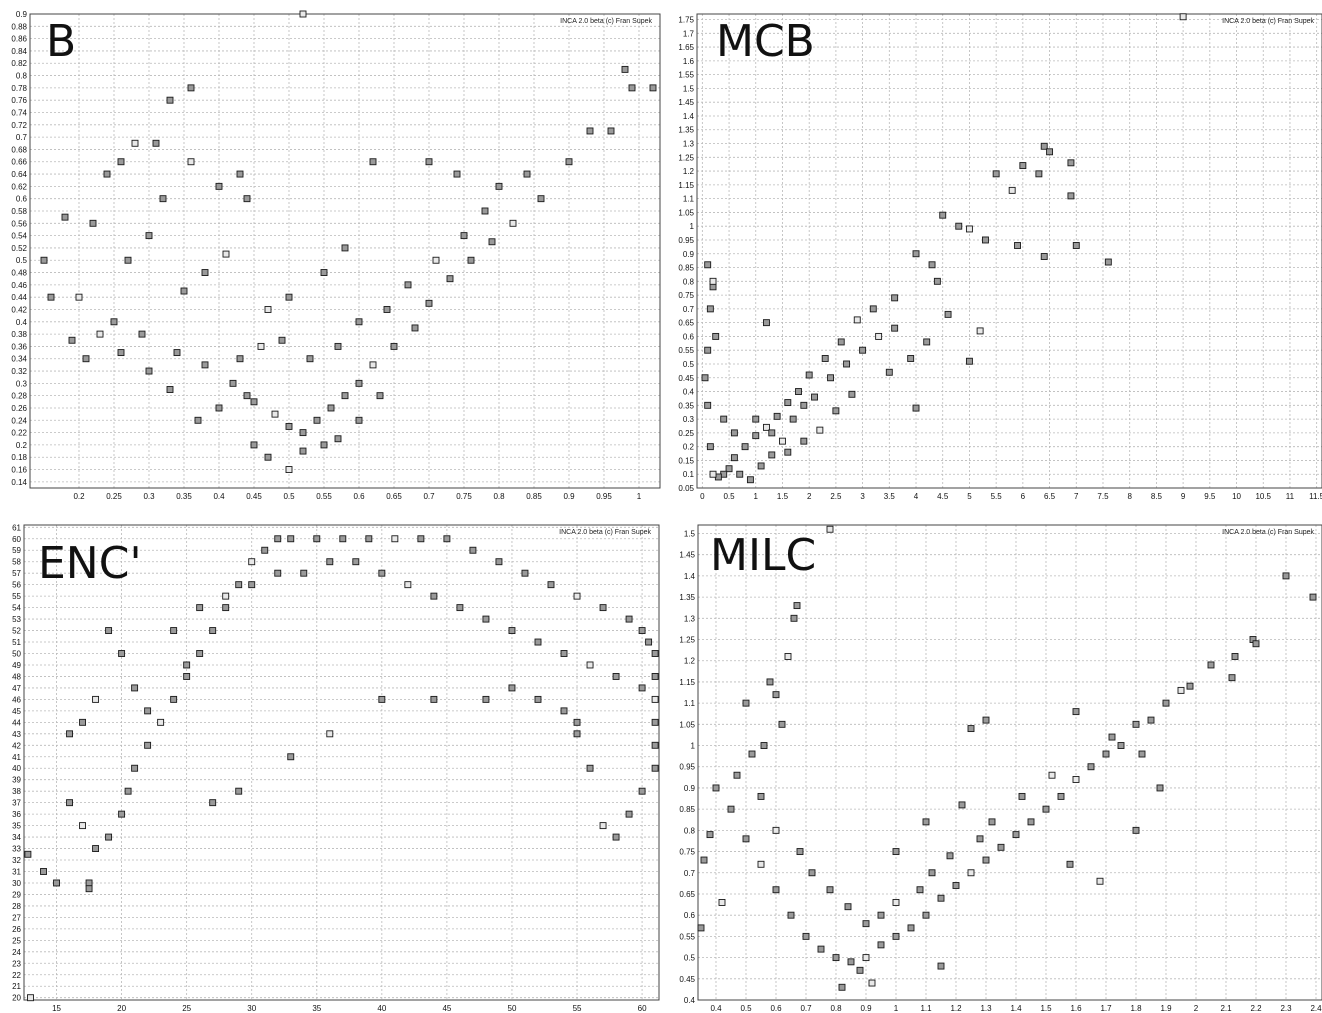  What do you see at coordinates (986, 1008) in the screenshot?
I see `x-tick-label: 1.3` at bounding box center [986, 1008].